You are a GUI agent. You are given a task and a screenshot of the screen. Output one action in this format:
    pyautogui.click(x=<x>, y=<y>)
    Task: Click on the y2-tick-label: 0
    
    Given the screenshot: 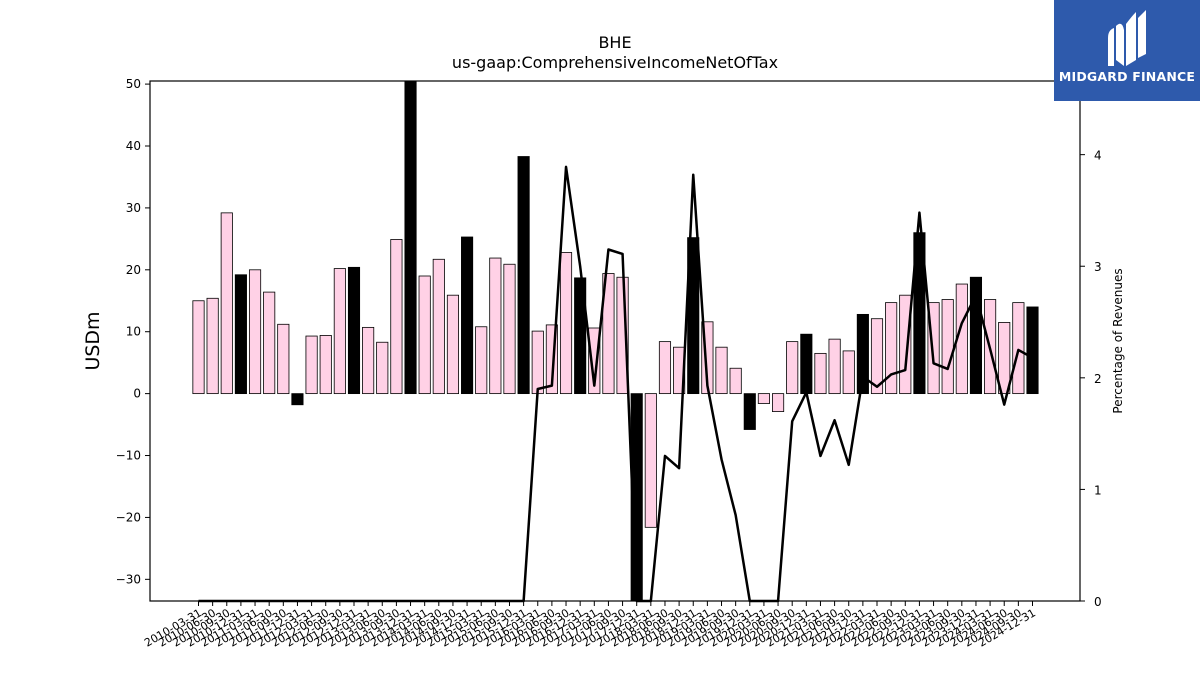 What is the action you would take?
    pyautogui.click(x=1098, y=602)
    